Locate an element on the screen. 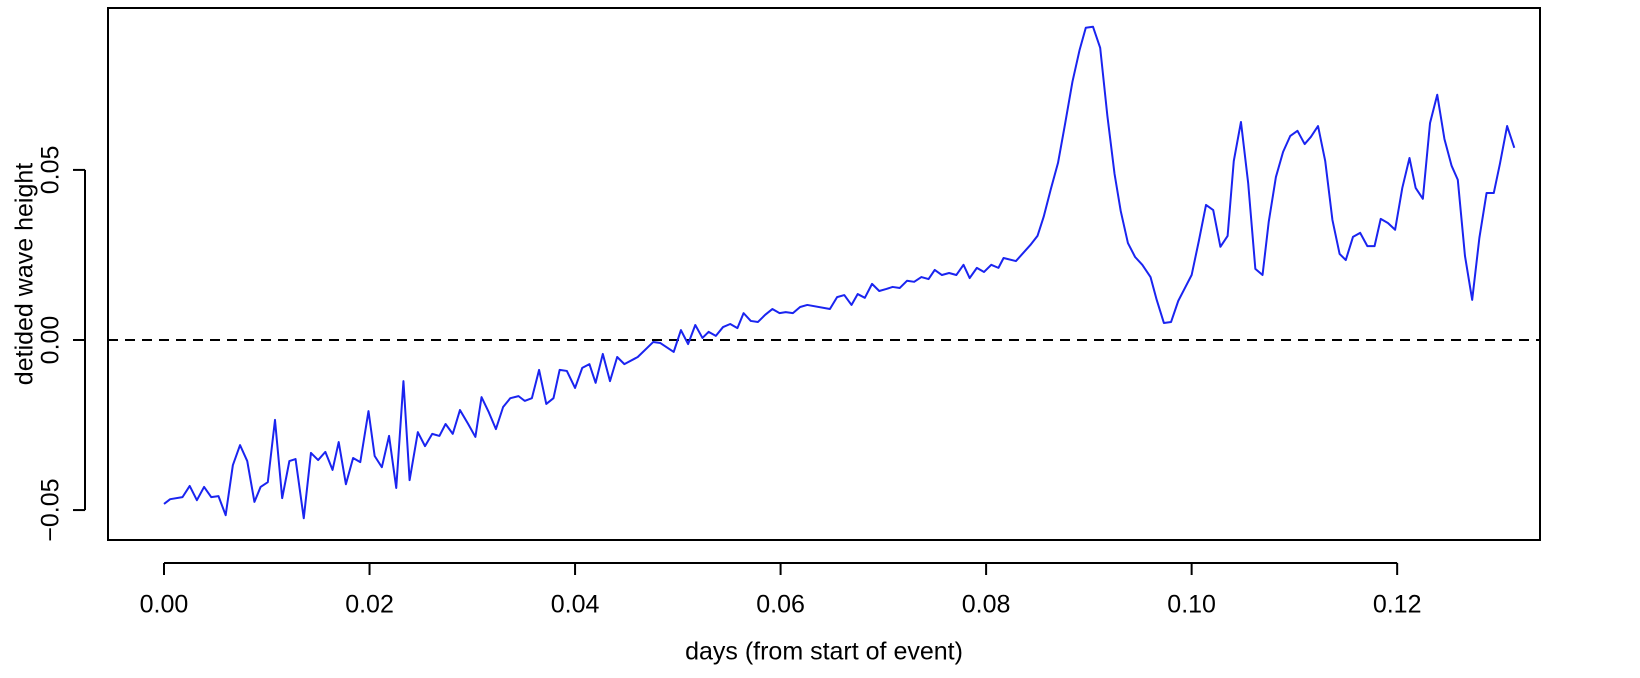  x-tick-label: 0.12 is located at coordinates (1397, 605).